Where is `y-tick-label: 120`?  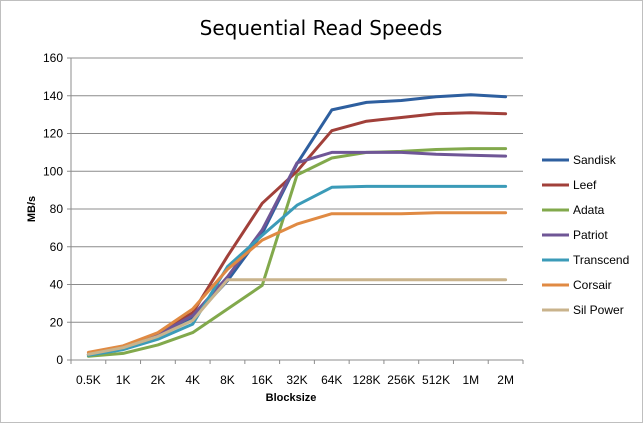
y-tick-label: 120 is located at coordinates (53, 134).